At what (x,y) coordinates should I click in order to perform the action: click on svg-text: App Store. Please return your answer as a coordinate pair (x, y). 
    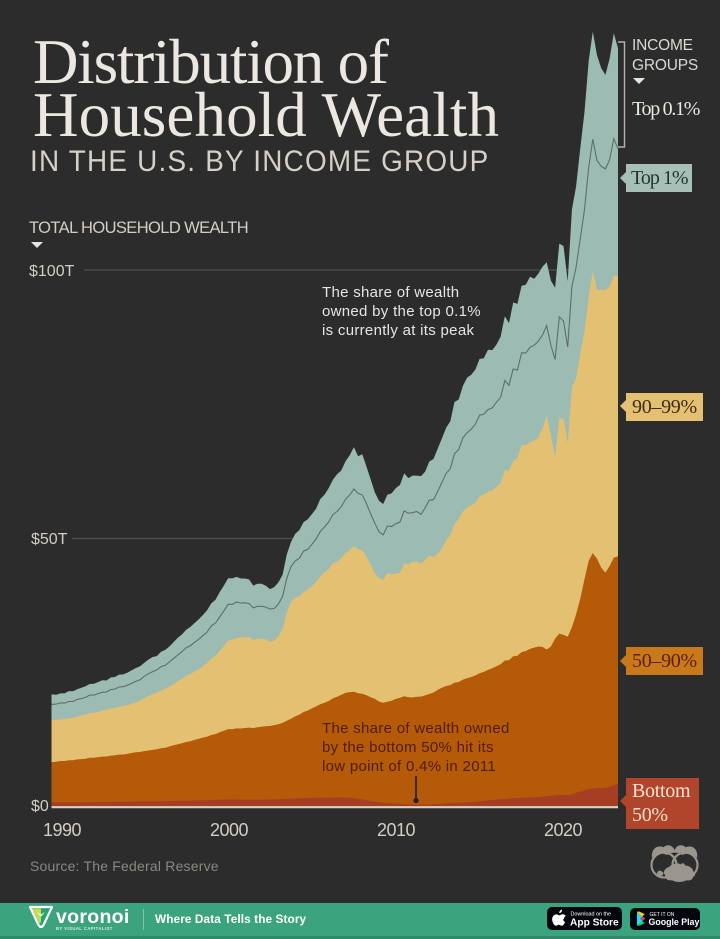
    Looking at the image, I should click on (594, 923).